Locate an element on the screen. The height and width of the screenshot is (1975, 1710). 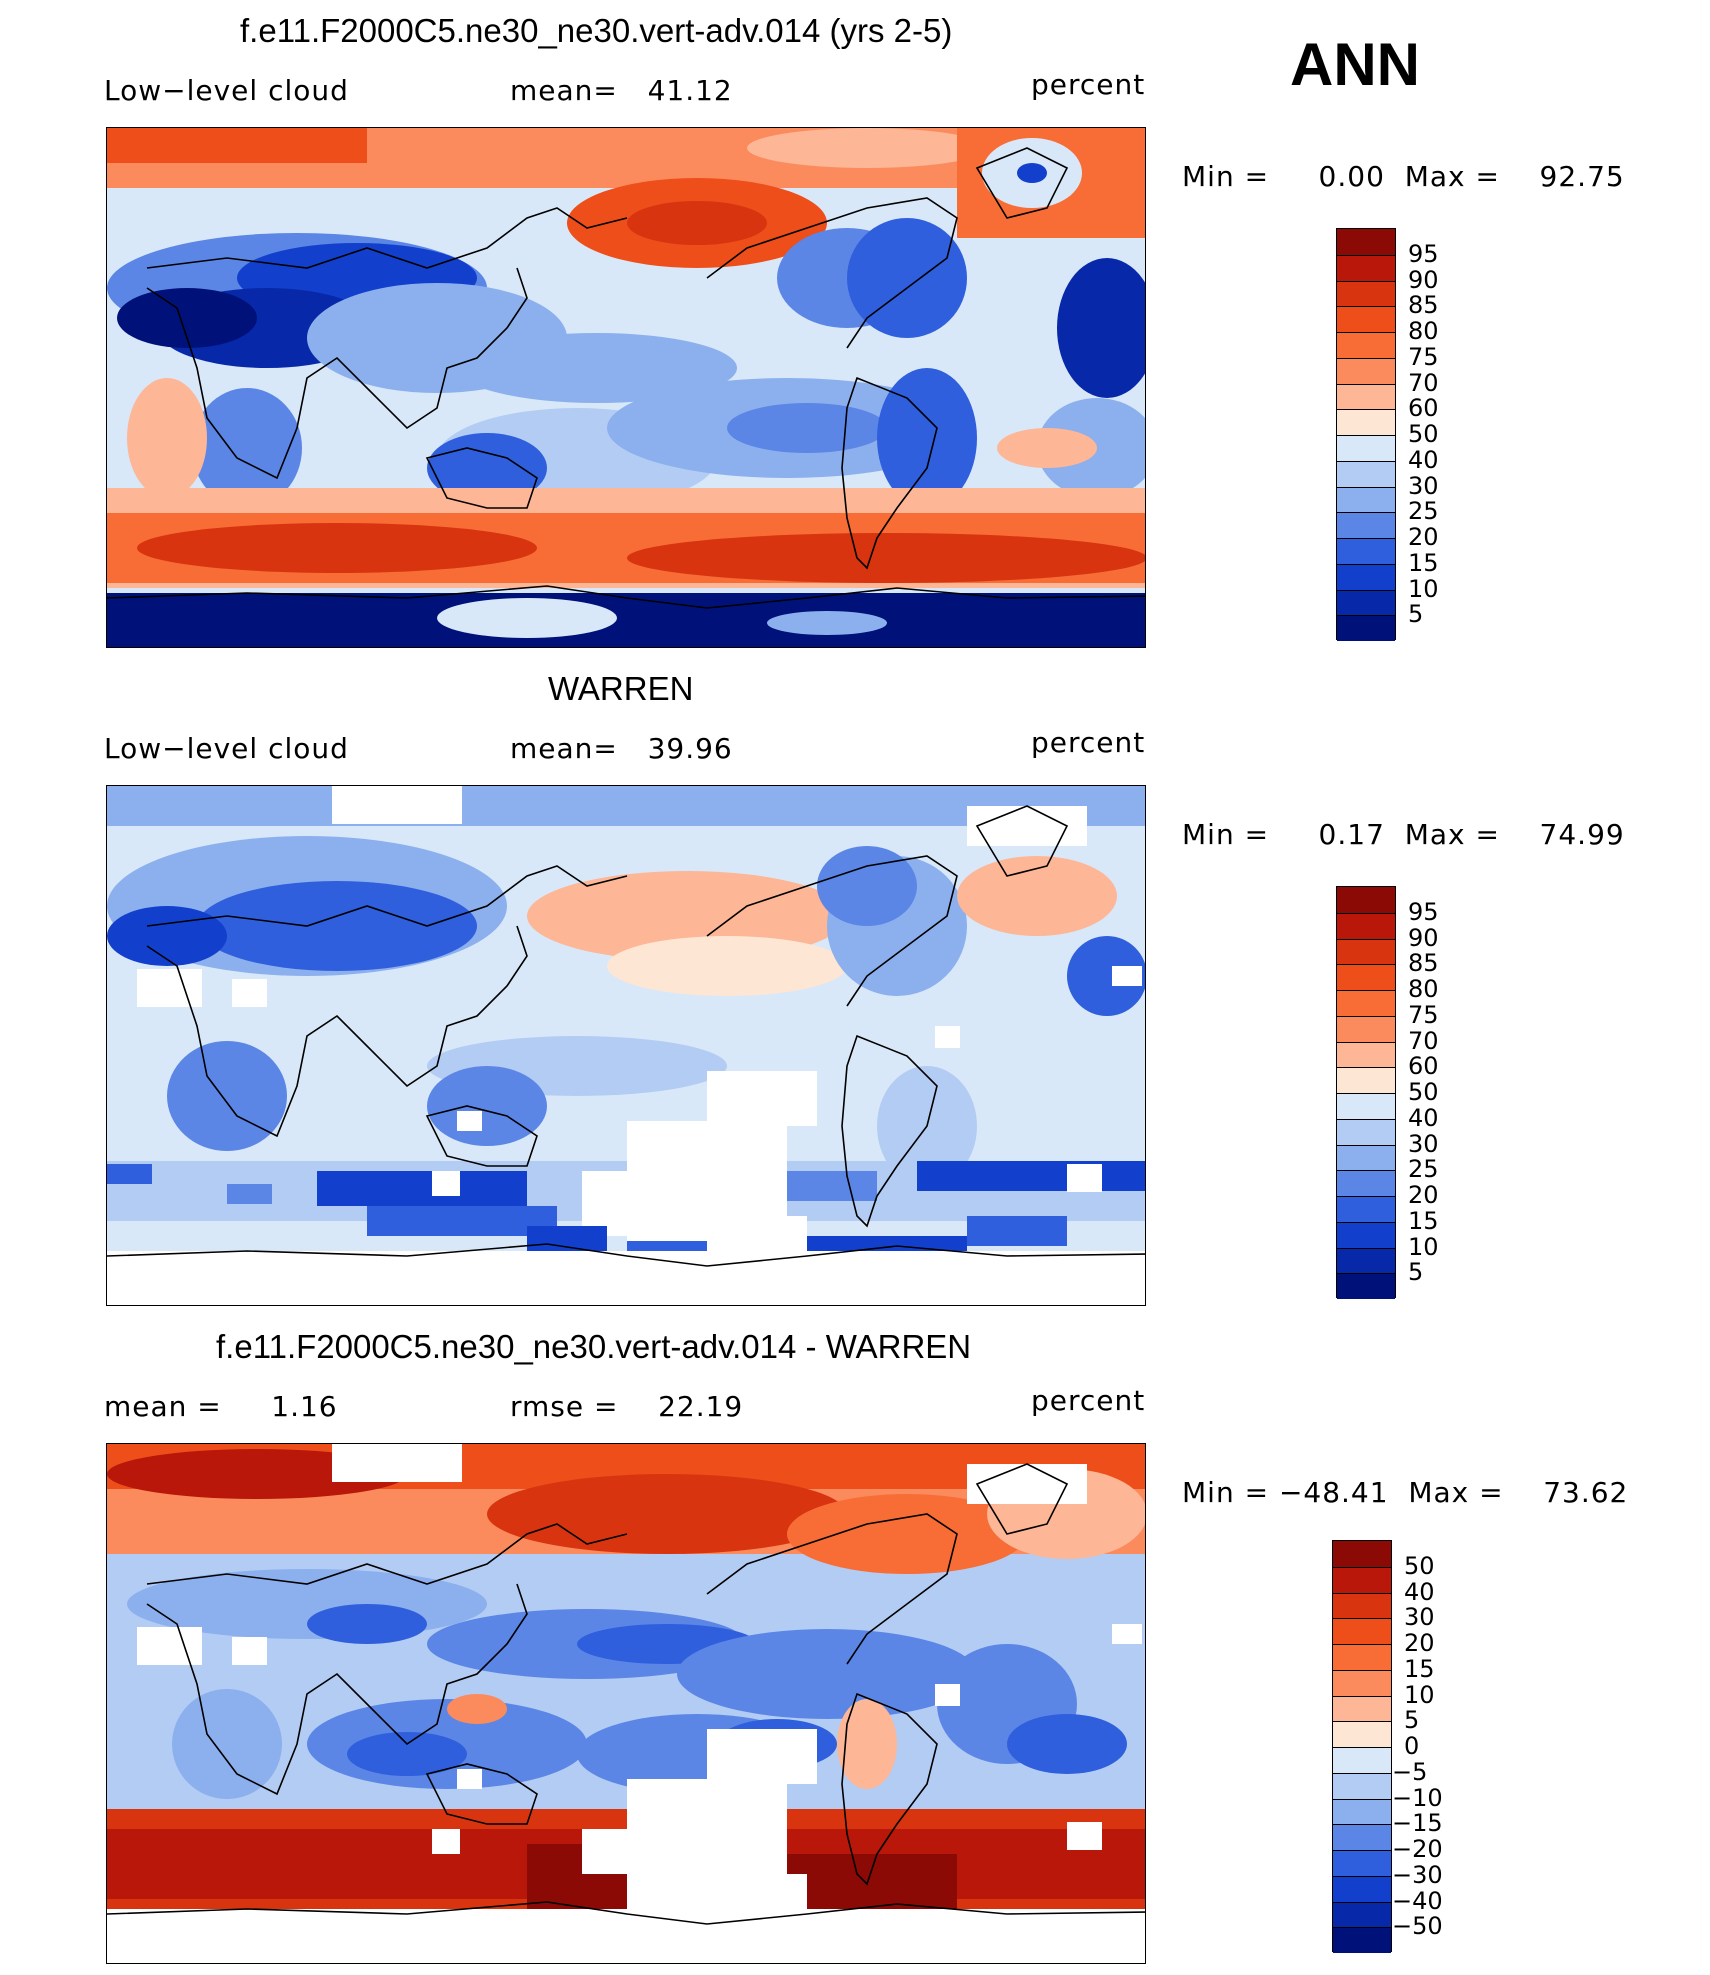
colorbar-tick-label: −20 is located at coordinates (1417, 1849).